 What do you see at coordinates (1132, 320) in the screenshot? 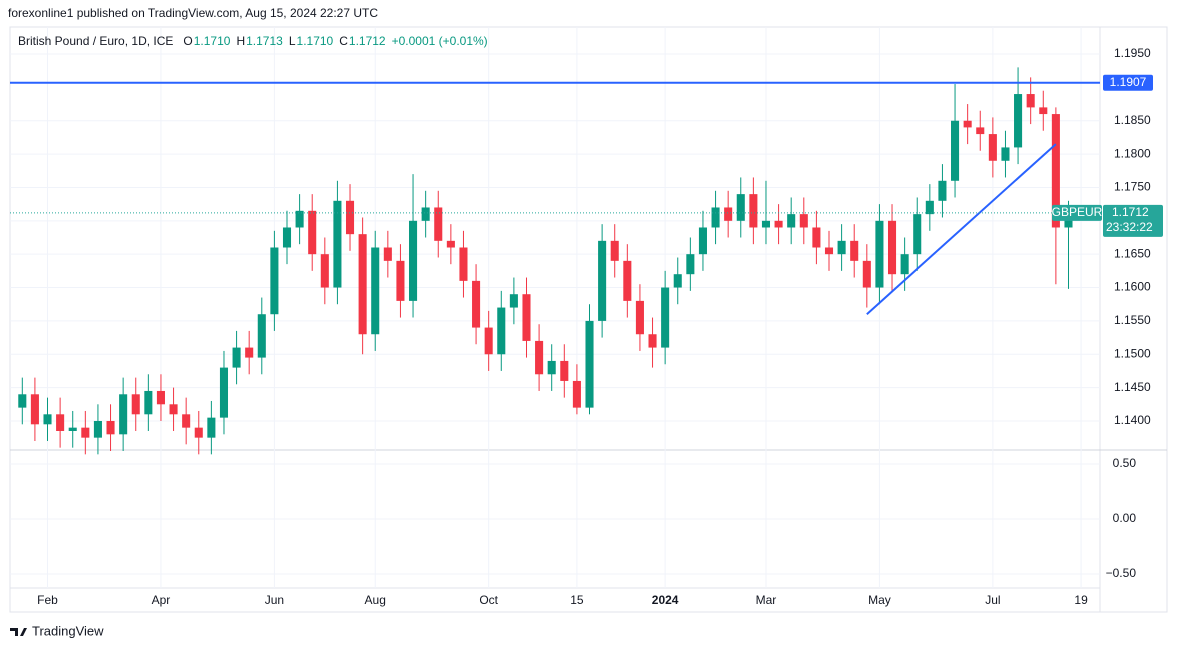
I see `y-tick-label: 1.1550` at bounding box center [1132, 320].